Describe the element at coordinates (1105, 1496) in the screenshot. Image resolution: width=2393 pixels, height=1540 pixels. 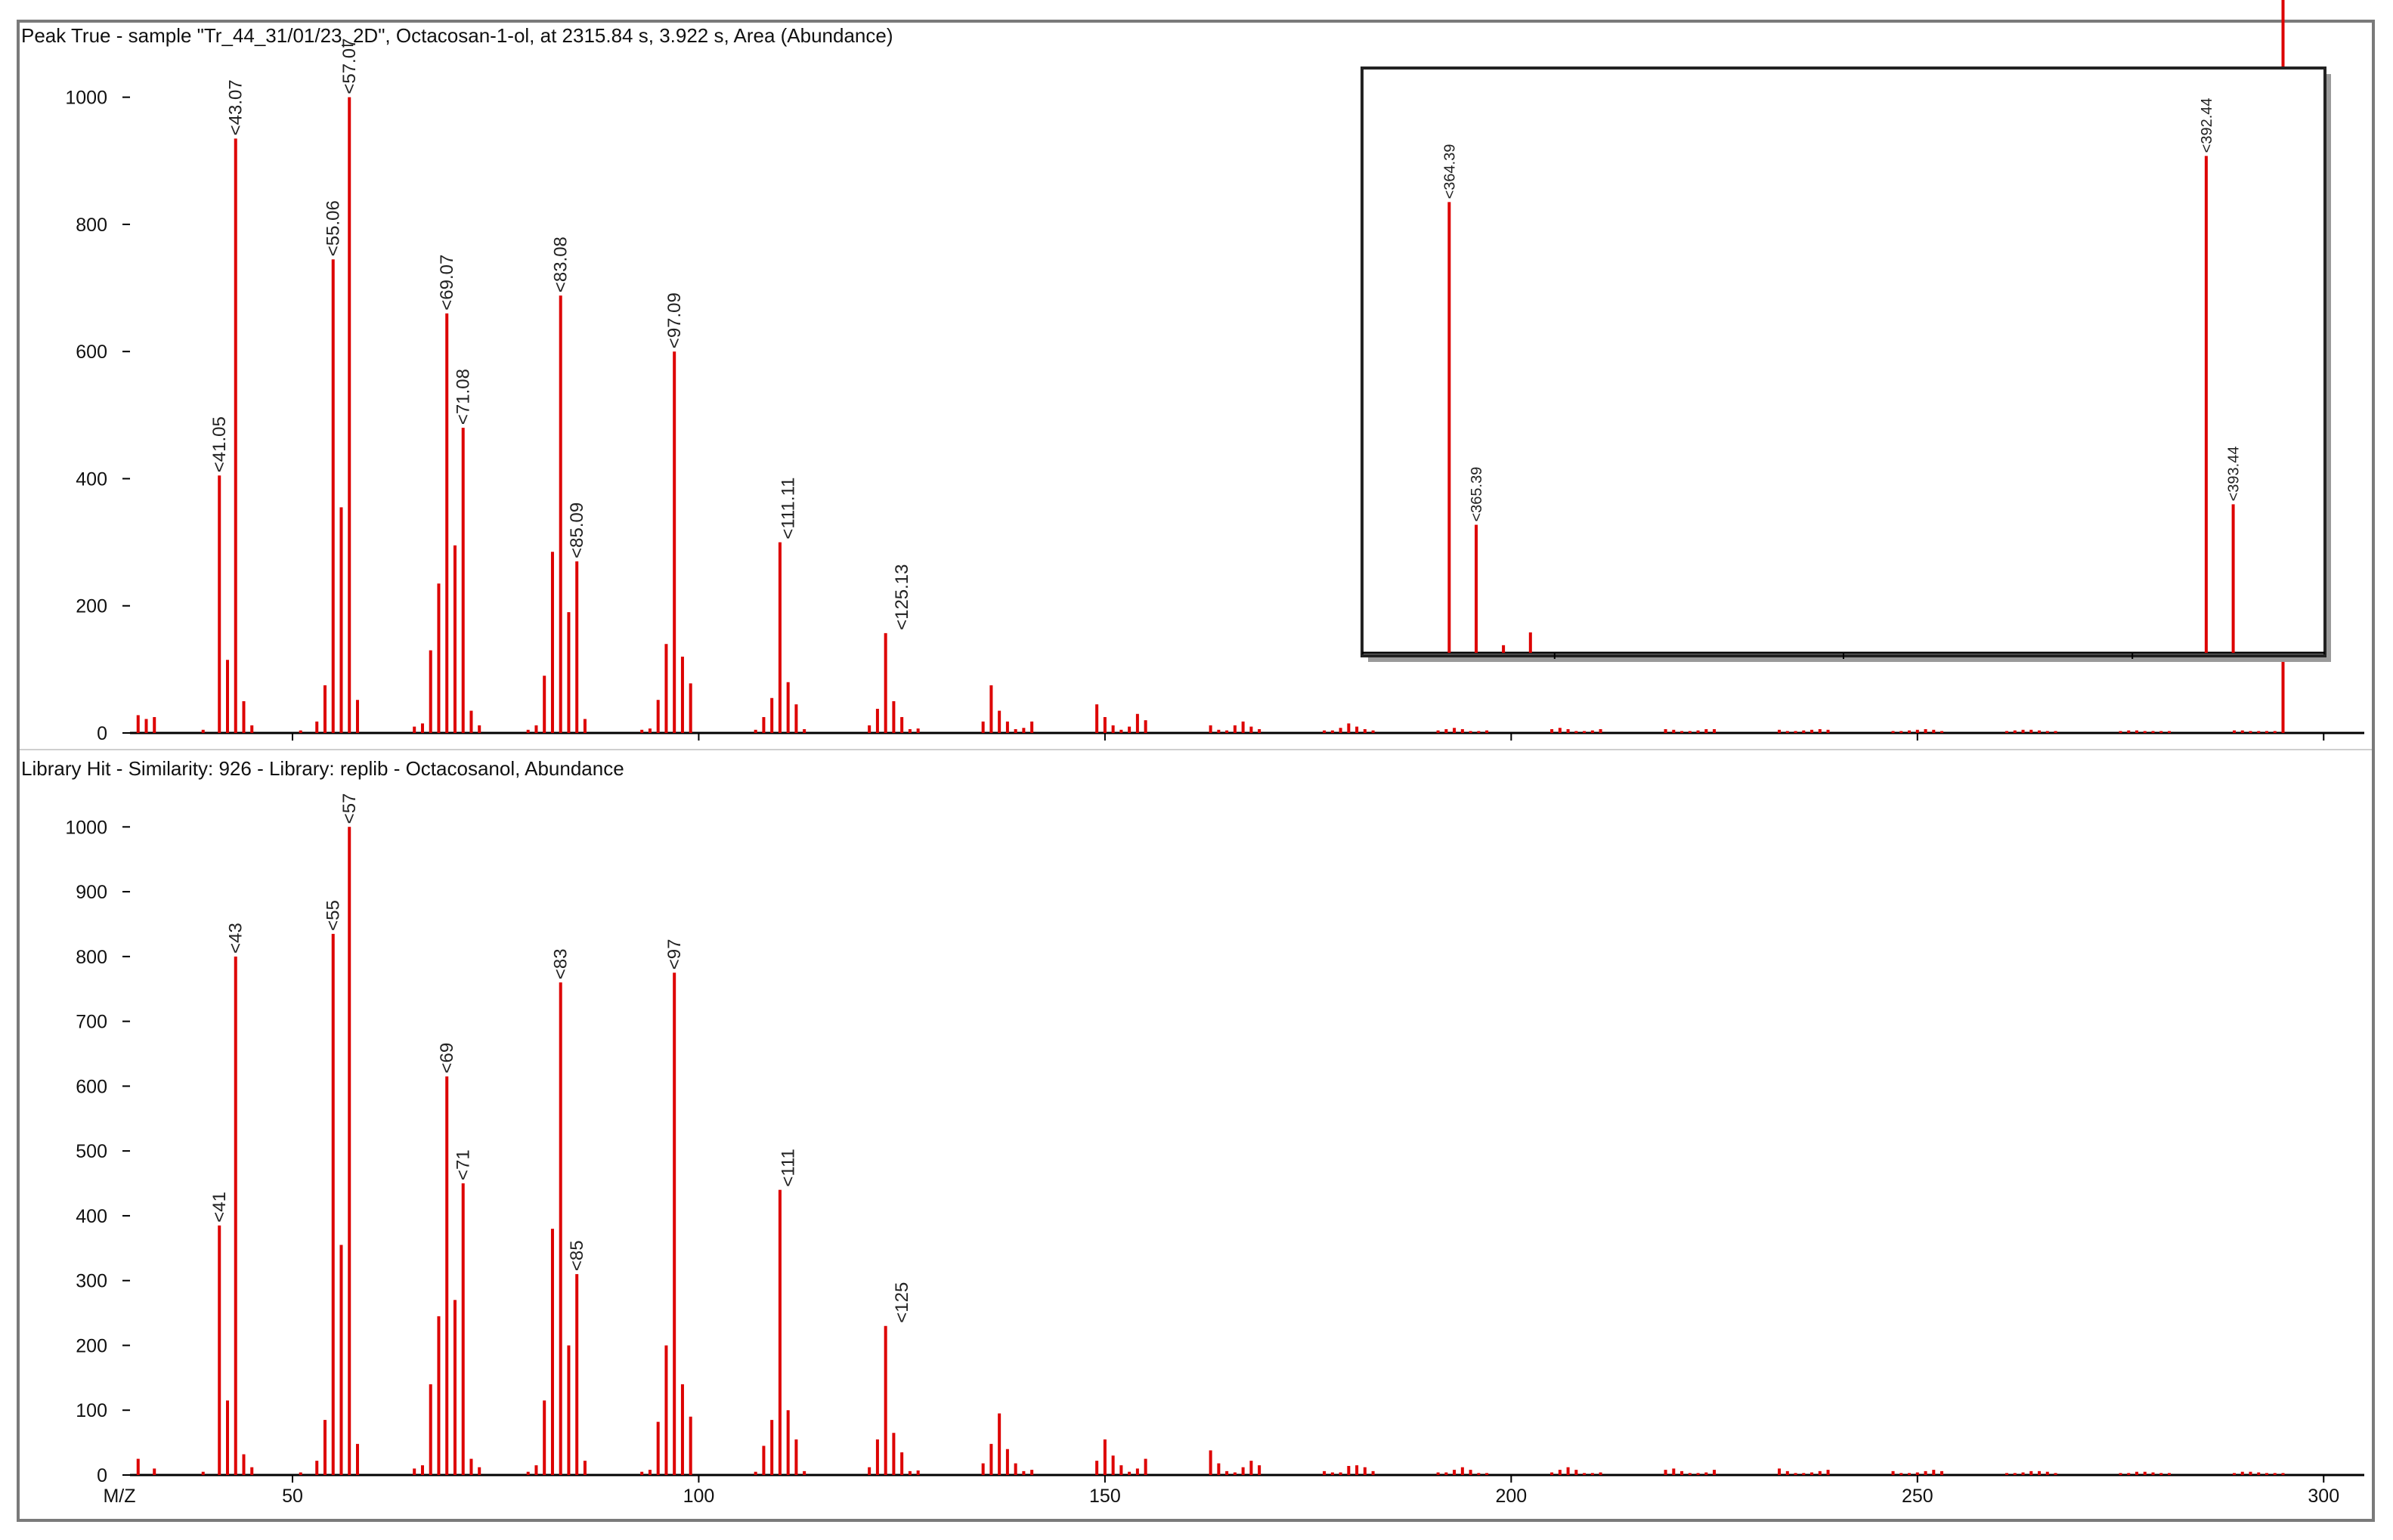
I see `x-tick-label: 150` at that location.